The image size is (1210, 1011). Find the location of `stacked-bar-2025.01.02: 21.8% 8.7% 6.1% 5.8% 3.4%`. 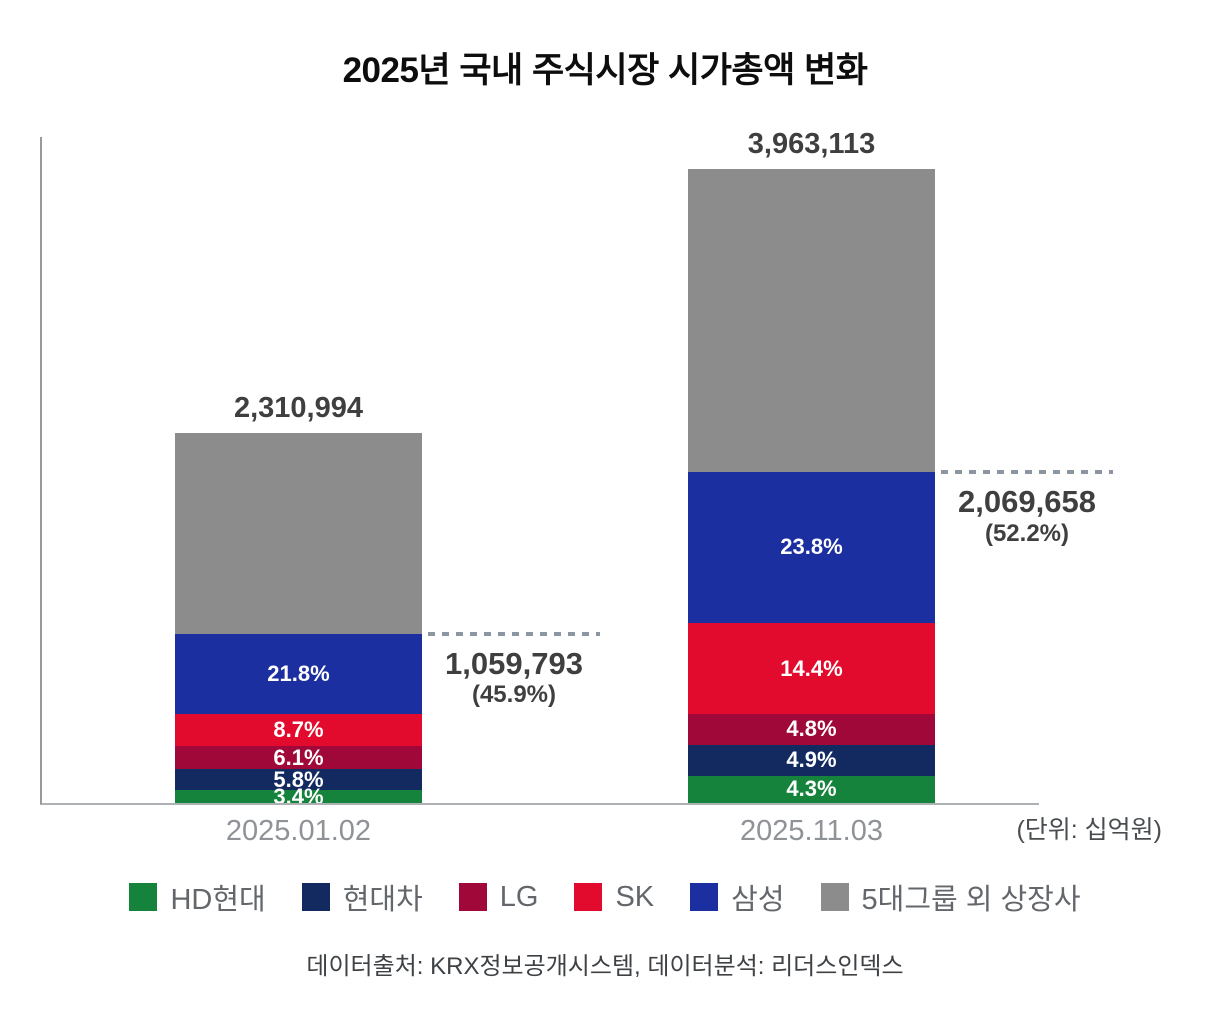

stacked-bar-2025.01.02: 21.8% 8.7% 6.1% 5.8% 3.4% is located at coordinates (298, 618).